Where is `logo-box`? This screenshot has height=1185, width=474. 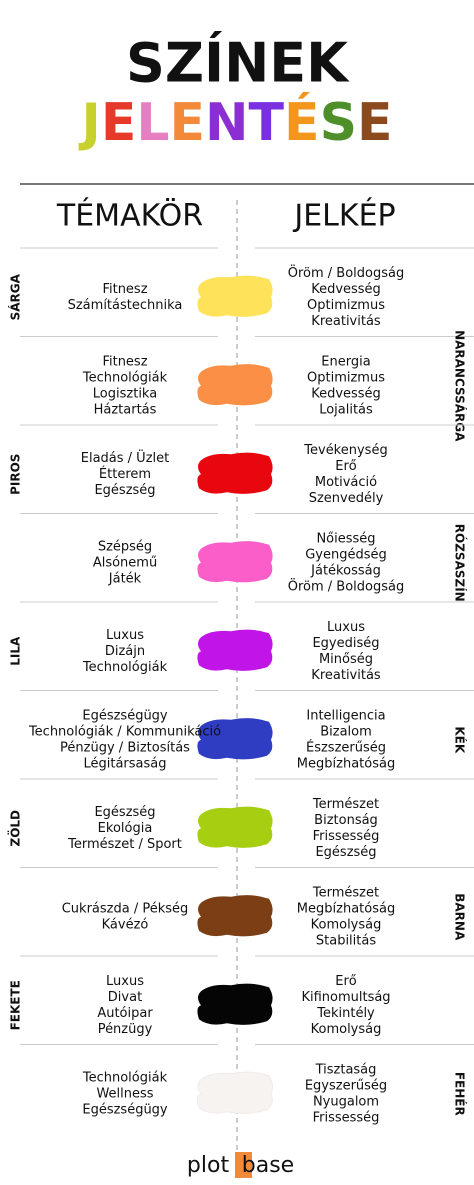 logo-box is located at coordinates (243, 1165).